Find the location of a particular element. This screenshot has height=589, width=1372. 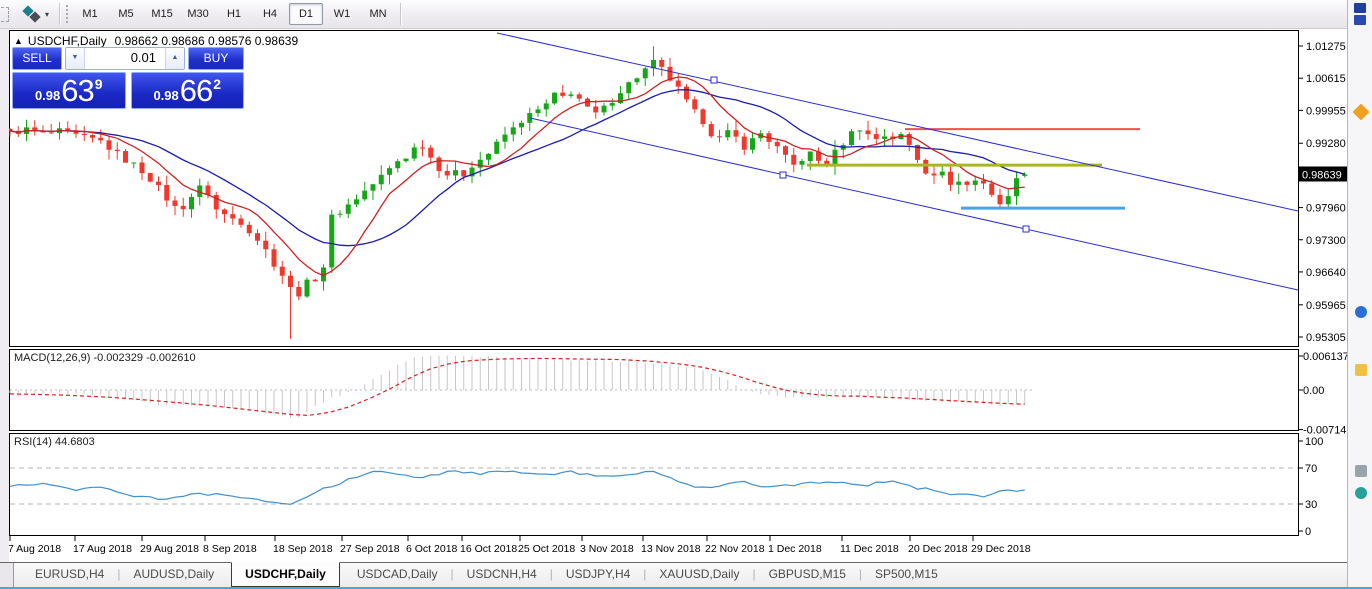

svg-text: 0.96640 is located at coordinates (1326, 273).